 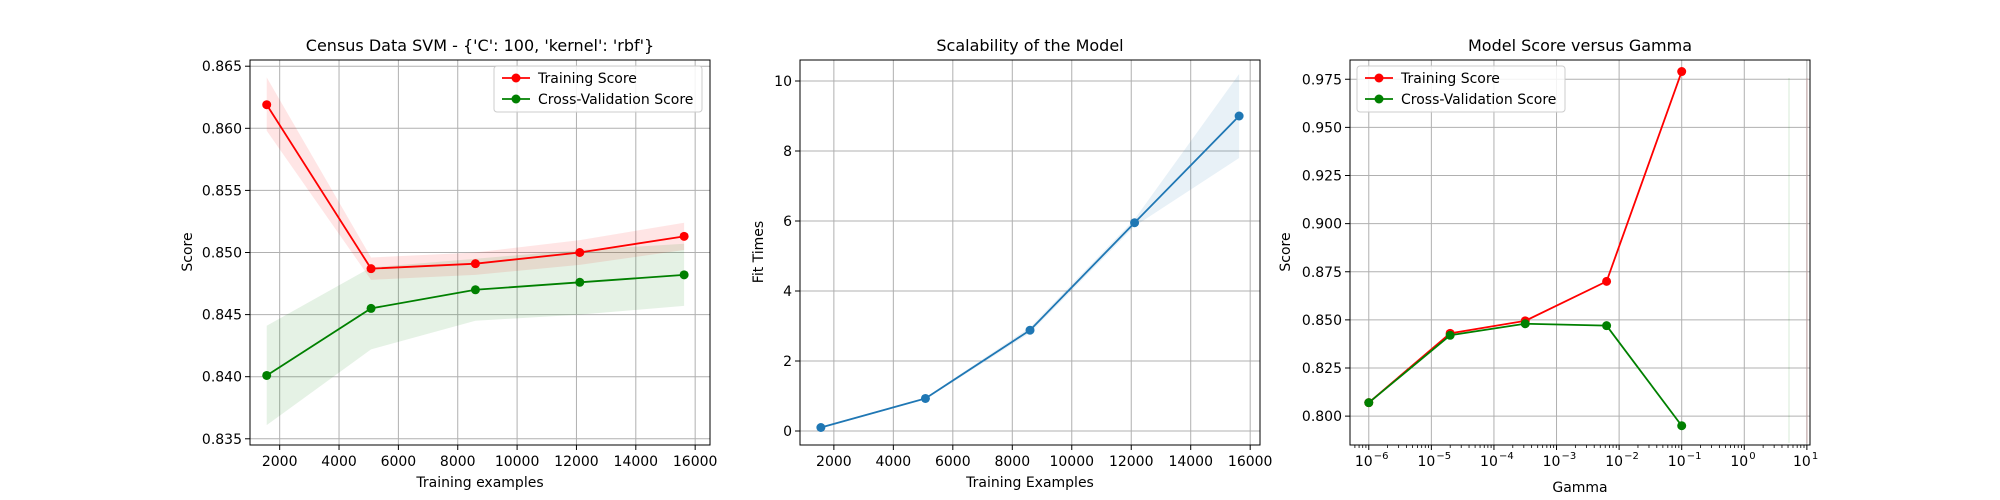 I want to click on chart2-x-tick-label: 6000, so click(x=953, y=462).